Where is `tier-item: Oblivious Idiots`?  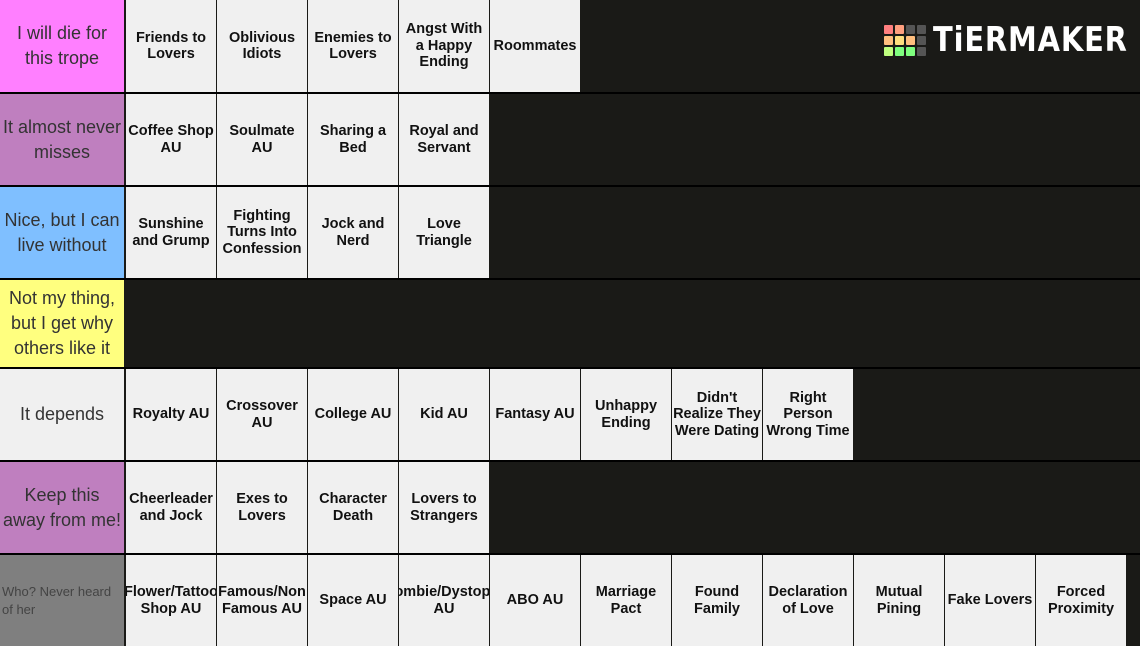 tier-item: Oblivious Idiots is located at coordinates (262, 46).